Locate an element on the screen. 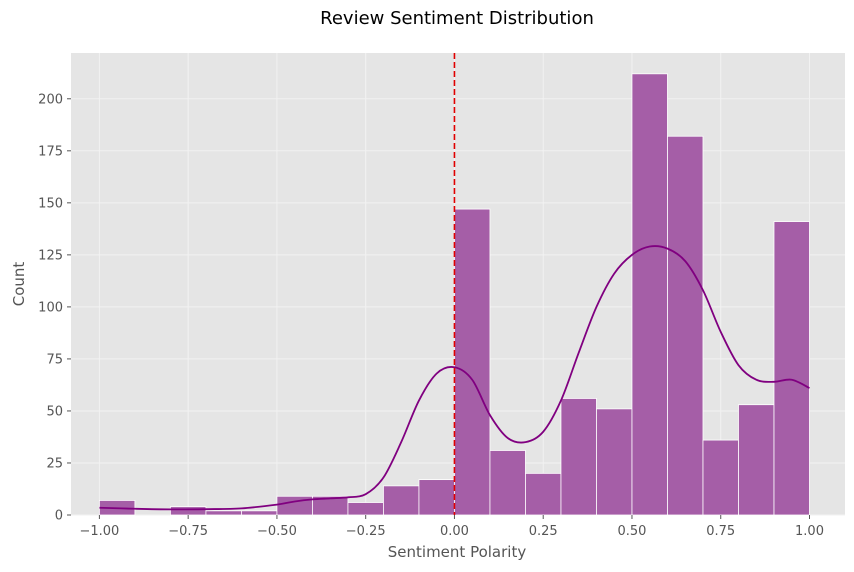 The height and width of the screenshot is (572, 854). x-tick-label: −0.50 is located at coordinates (277, 531).